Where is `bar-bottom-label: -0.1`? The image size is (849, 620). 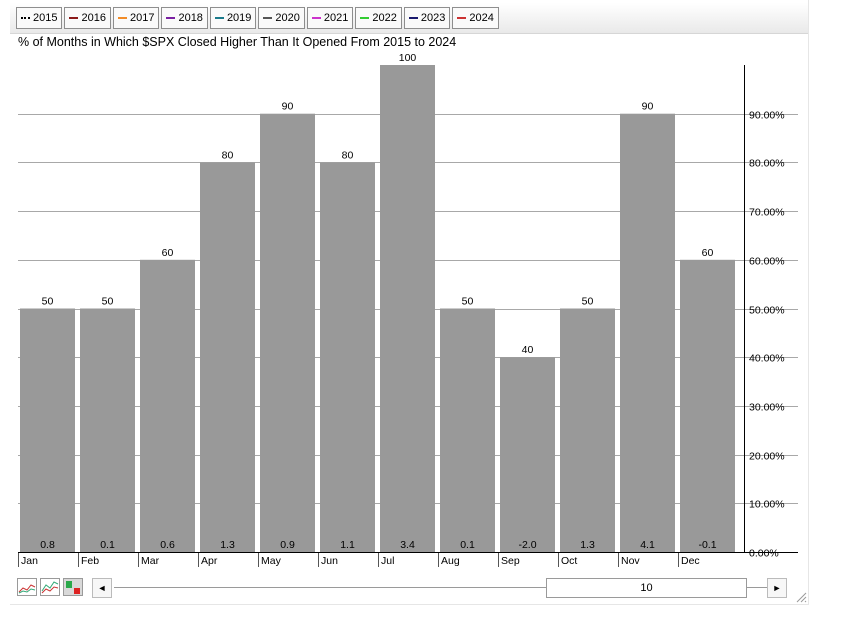
bar-bottom-label: -0.1 is located at coordinates (707, 545).